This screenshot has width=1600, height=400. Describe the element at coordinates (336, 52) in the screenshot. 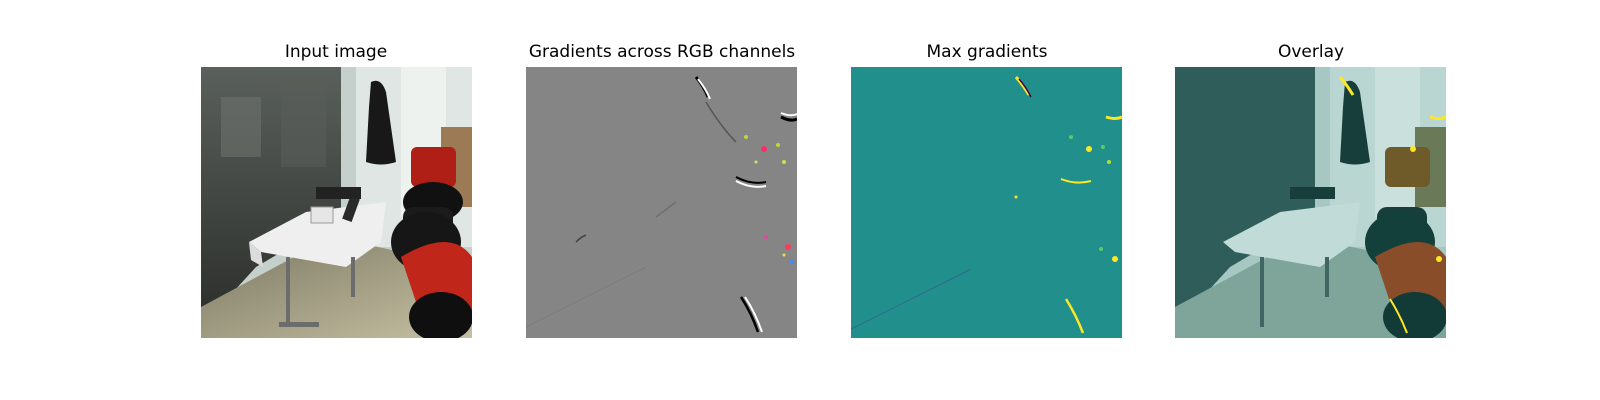

I see `panel-title-input-image: Input image` at that location.